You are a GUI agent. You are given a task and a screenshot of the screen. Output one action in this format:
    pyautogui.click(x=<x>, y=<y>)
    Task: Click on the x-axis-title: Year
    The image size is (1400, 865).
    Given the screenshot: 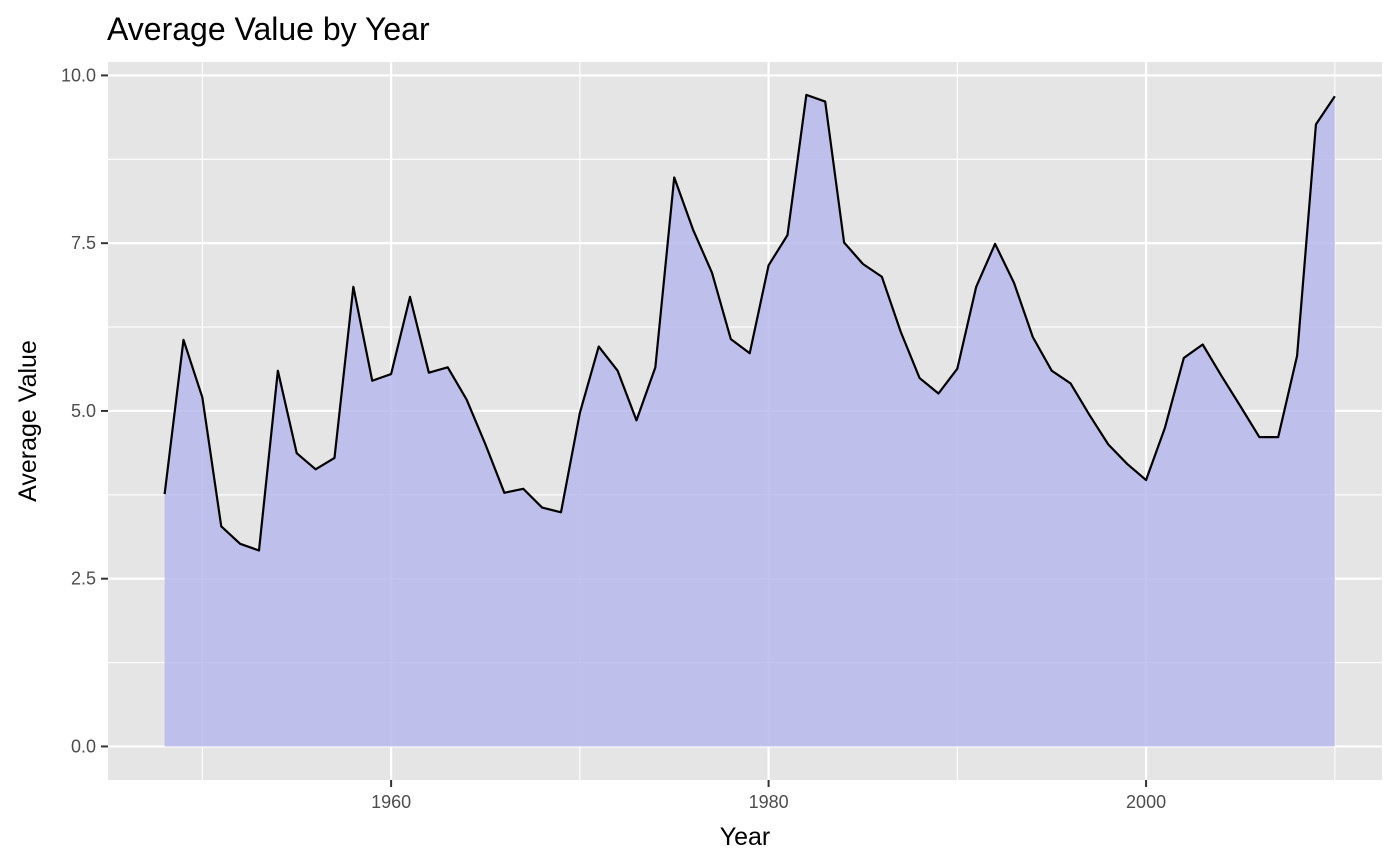 What is the action you would take?
    pyautogui.click(x=745, y=837)
    